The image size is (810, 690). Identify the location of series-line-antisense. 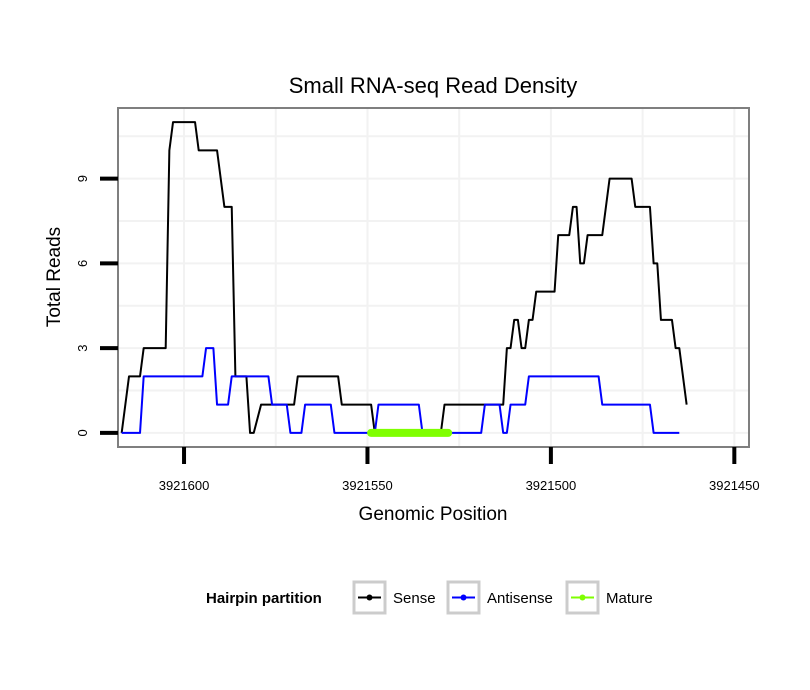
(400, 390).